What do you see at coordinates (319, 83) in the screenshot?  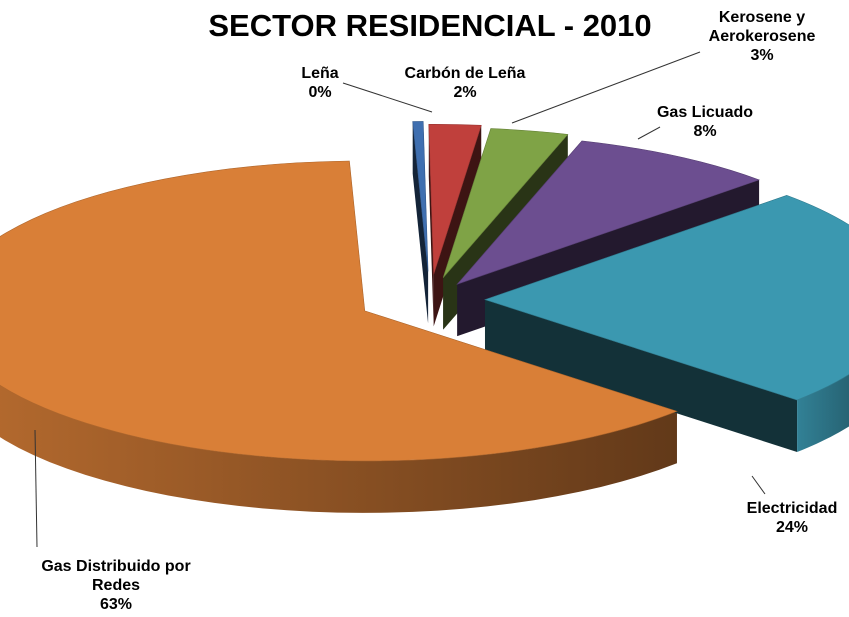 I see `slice-label: Leña 0%` at bounding box center [319, 83].